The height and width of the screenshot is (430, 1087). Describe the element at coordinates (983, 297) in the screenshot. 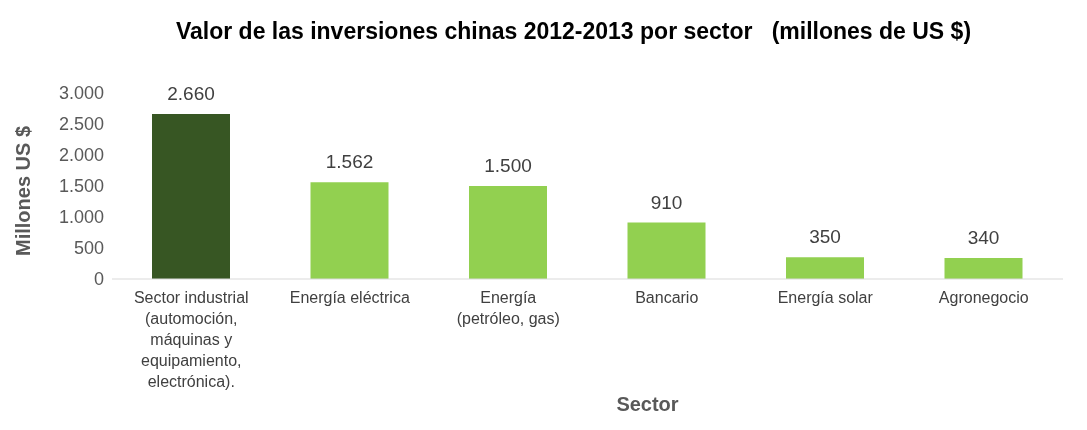

I see `x-tick-label: Agronegocio` at that location.